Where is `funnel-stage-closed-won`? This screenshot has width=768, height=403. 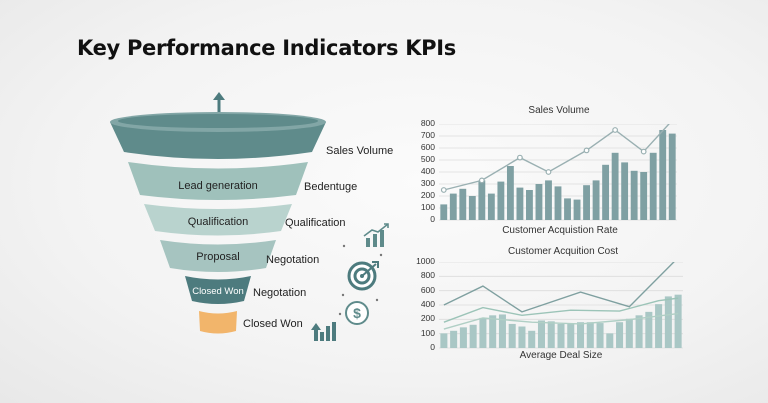 funnel-stage-closed-won is located at coordinates (218, 290).